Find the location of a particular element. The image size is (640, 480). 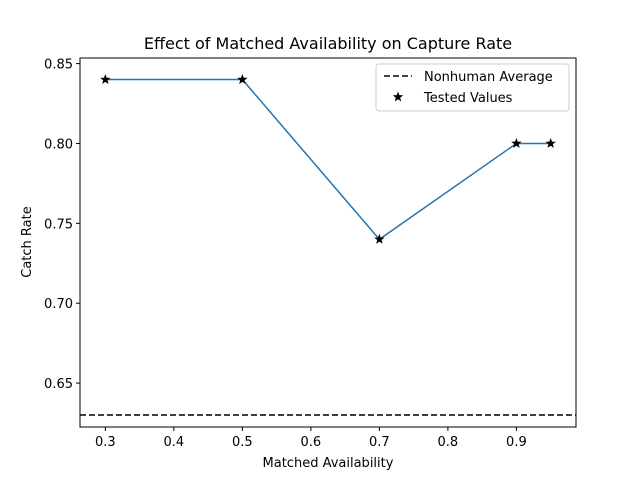

y-axis: 0.65 0.70 0.75 0.80 0.85 is located at coordinates (62, 225).